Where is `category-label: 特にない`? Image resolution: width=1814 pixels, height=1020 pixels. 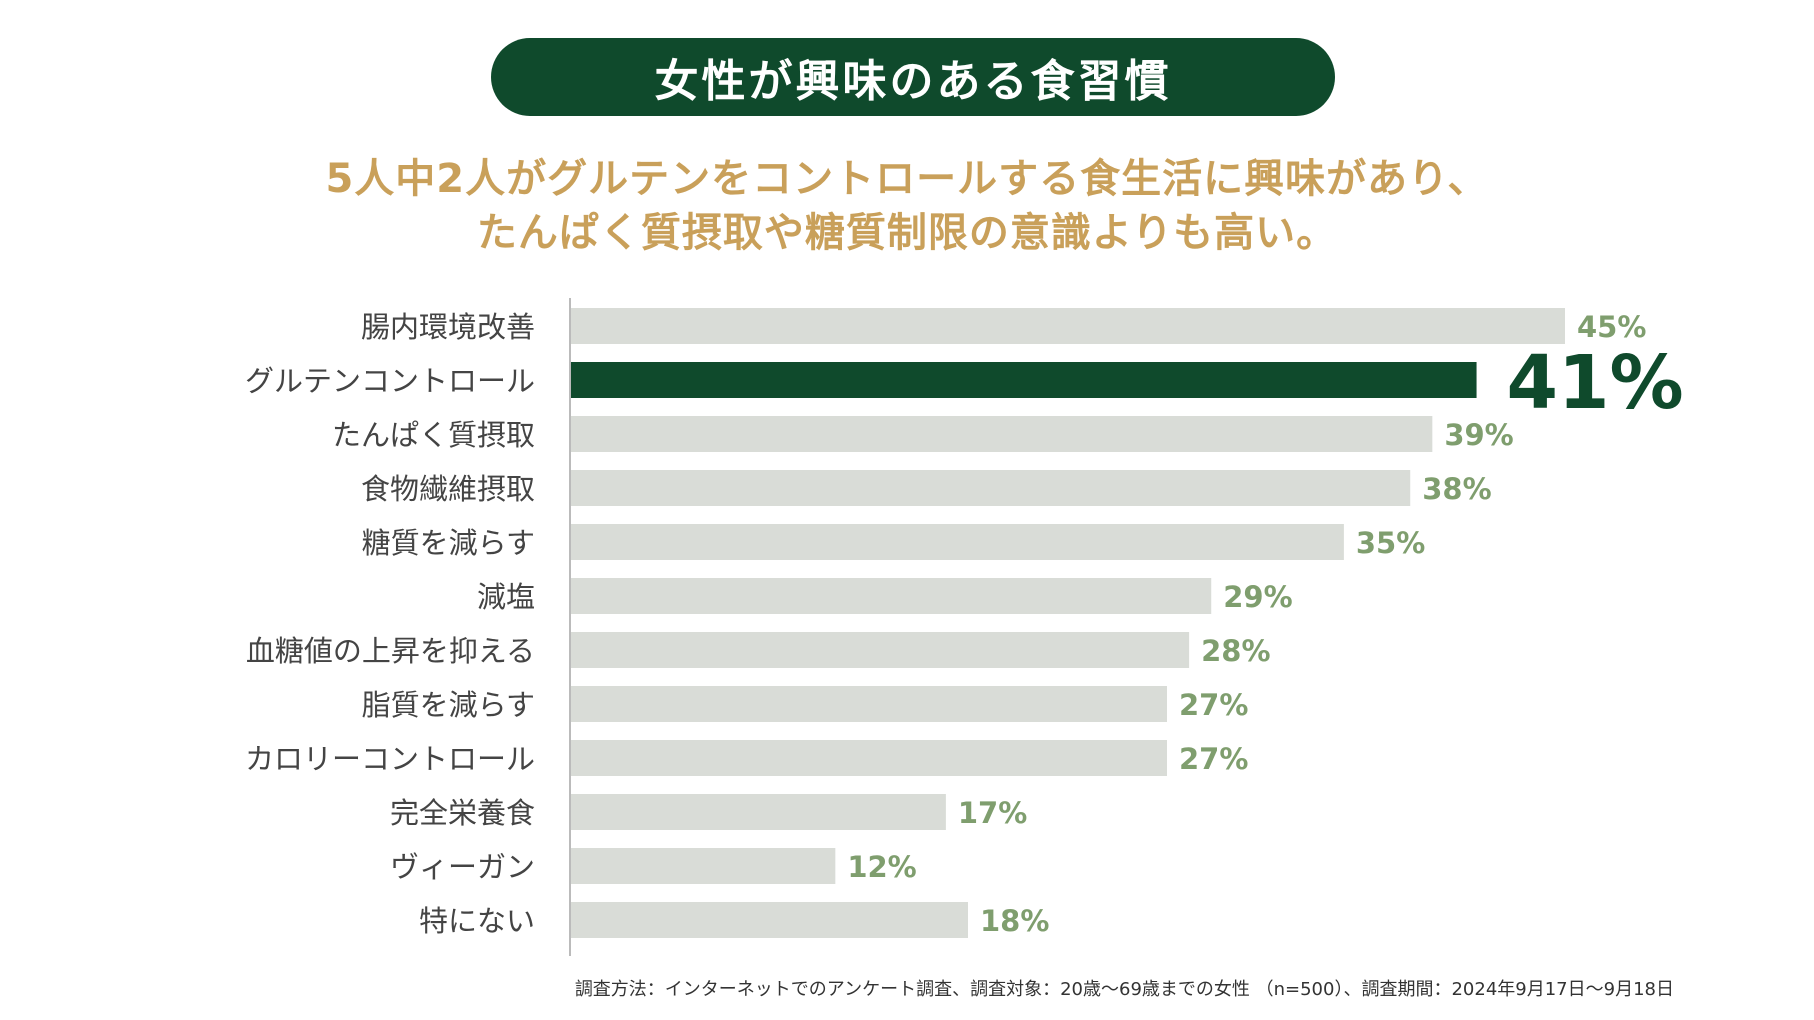
category-label: 特にない is located at coordinates (477, 921).